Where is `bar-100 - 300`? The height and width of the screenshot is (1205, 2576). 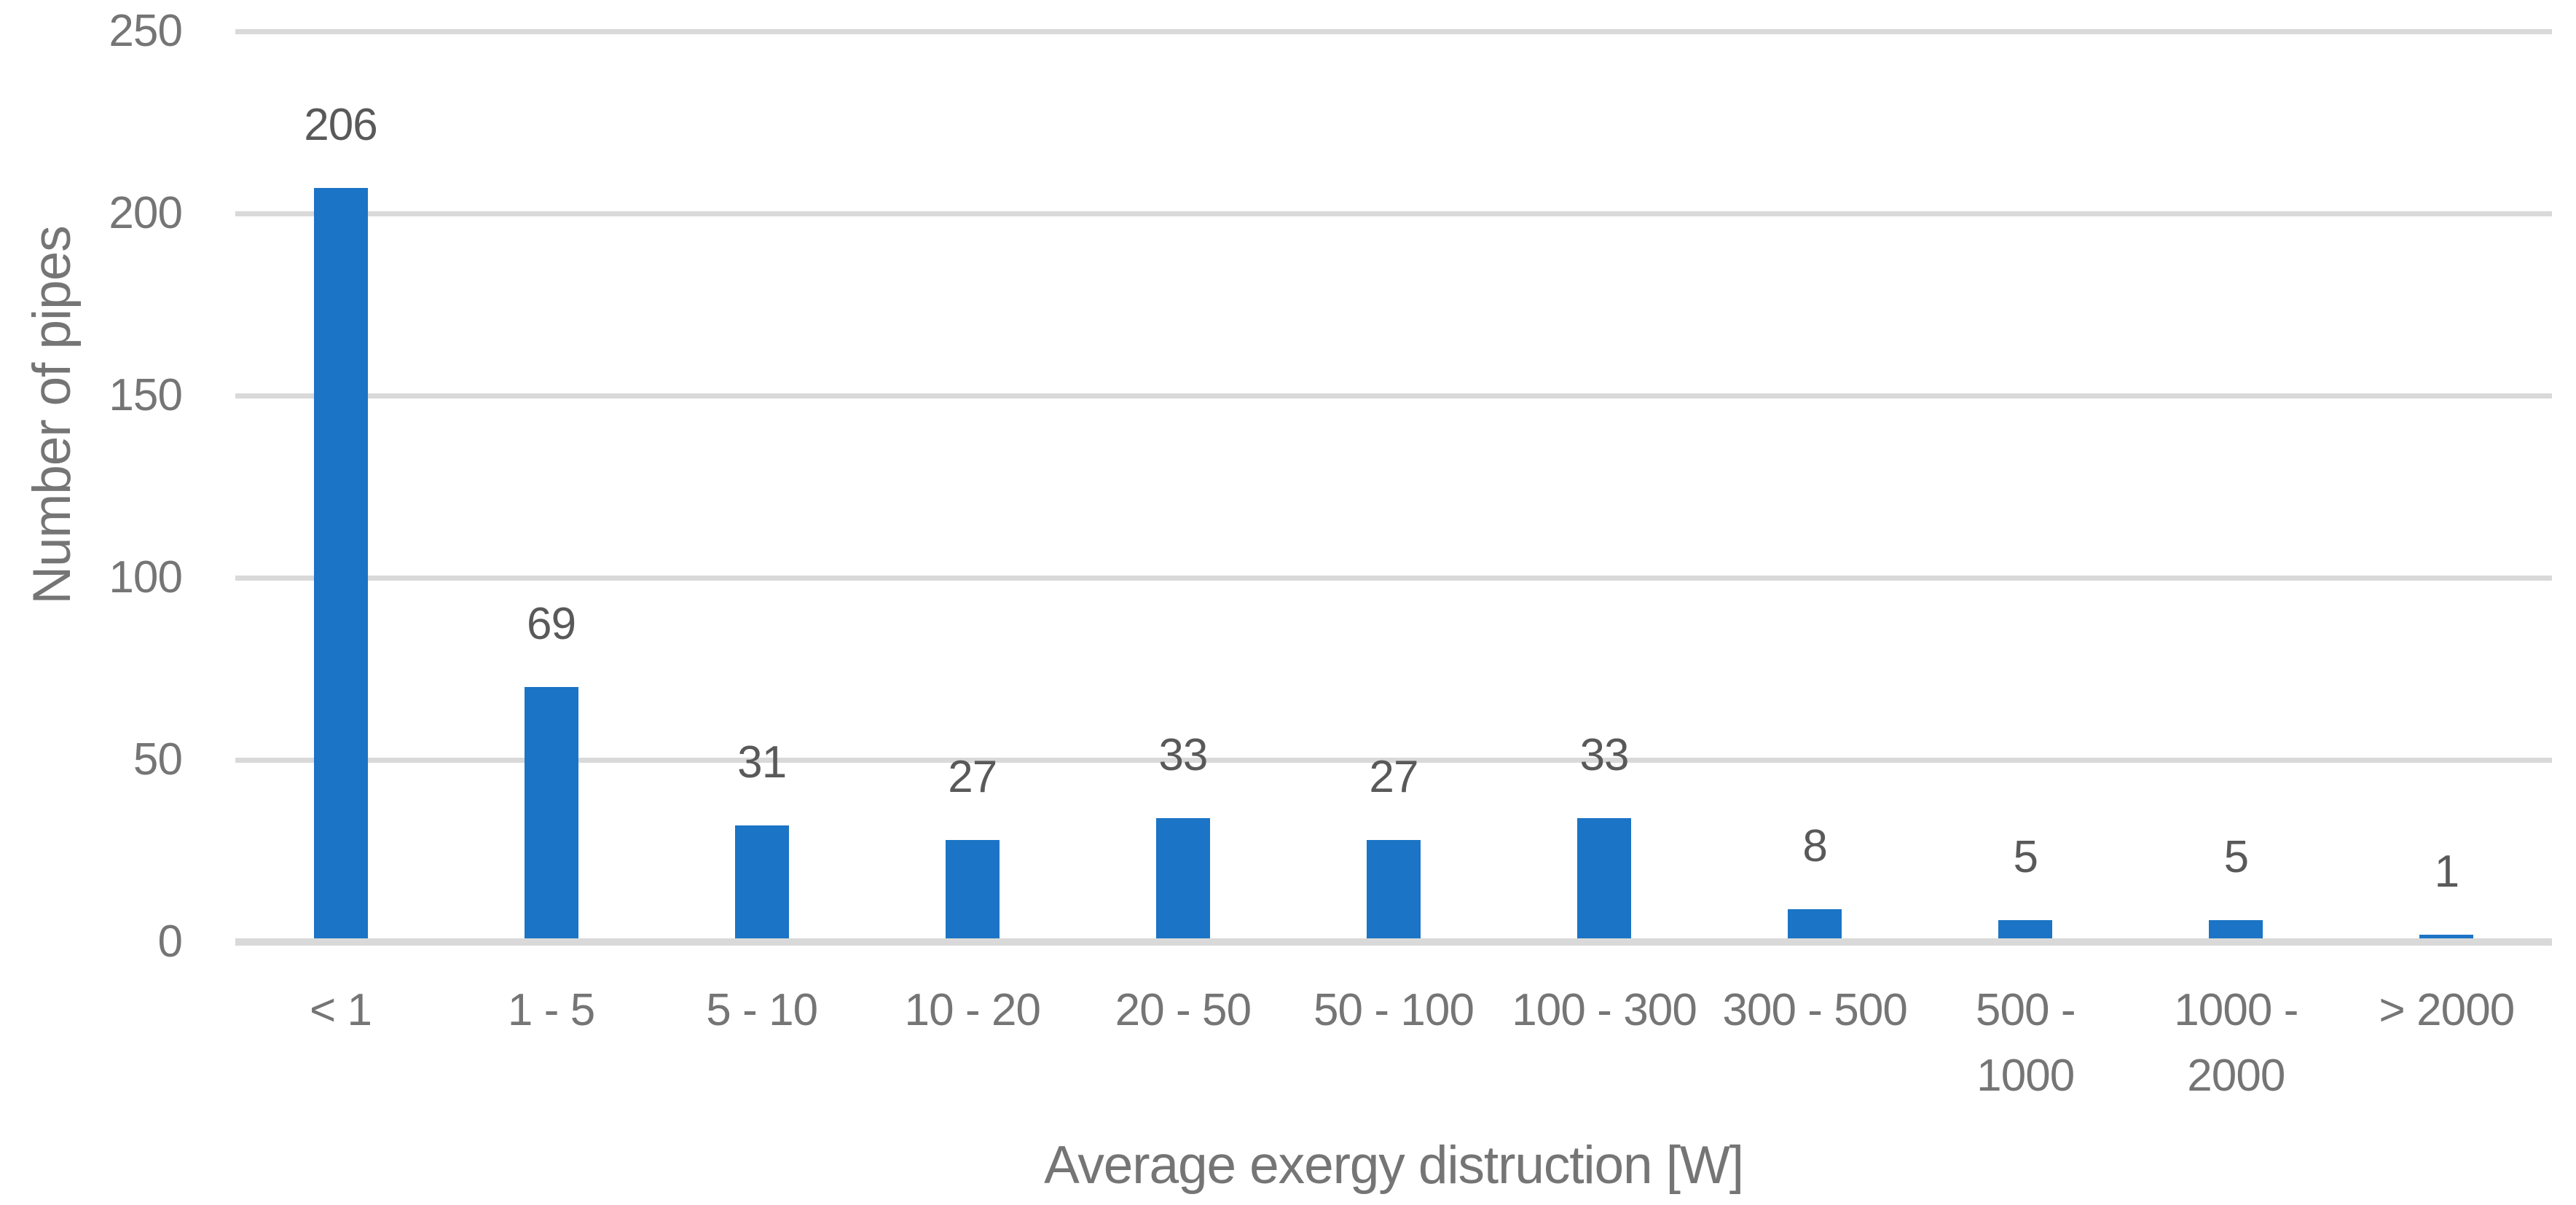 bar-100 - 300 is located at coordinates (1604, 878).